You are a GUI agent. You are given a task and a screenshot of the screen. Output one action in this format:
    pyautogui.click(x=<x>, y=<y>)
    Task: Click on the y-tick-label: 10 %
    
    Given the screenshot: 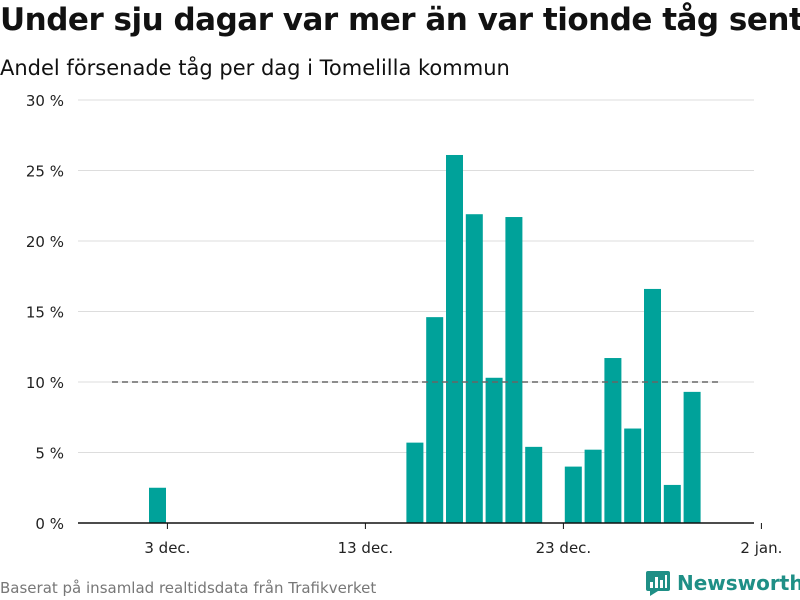 What is the action you would take?
    pyautogui.click(x=45, y=383)
    